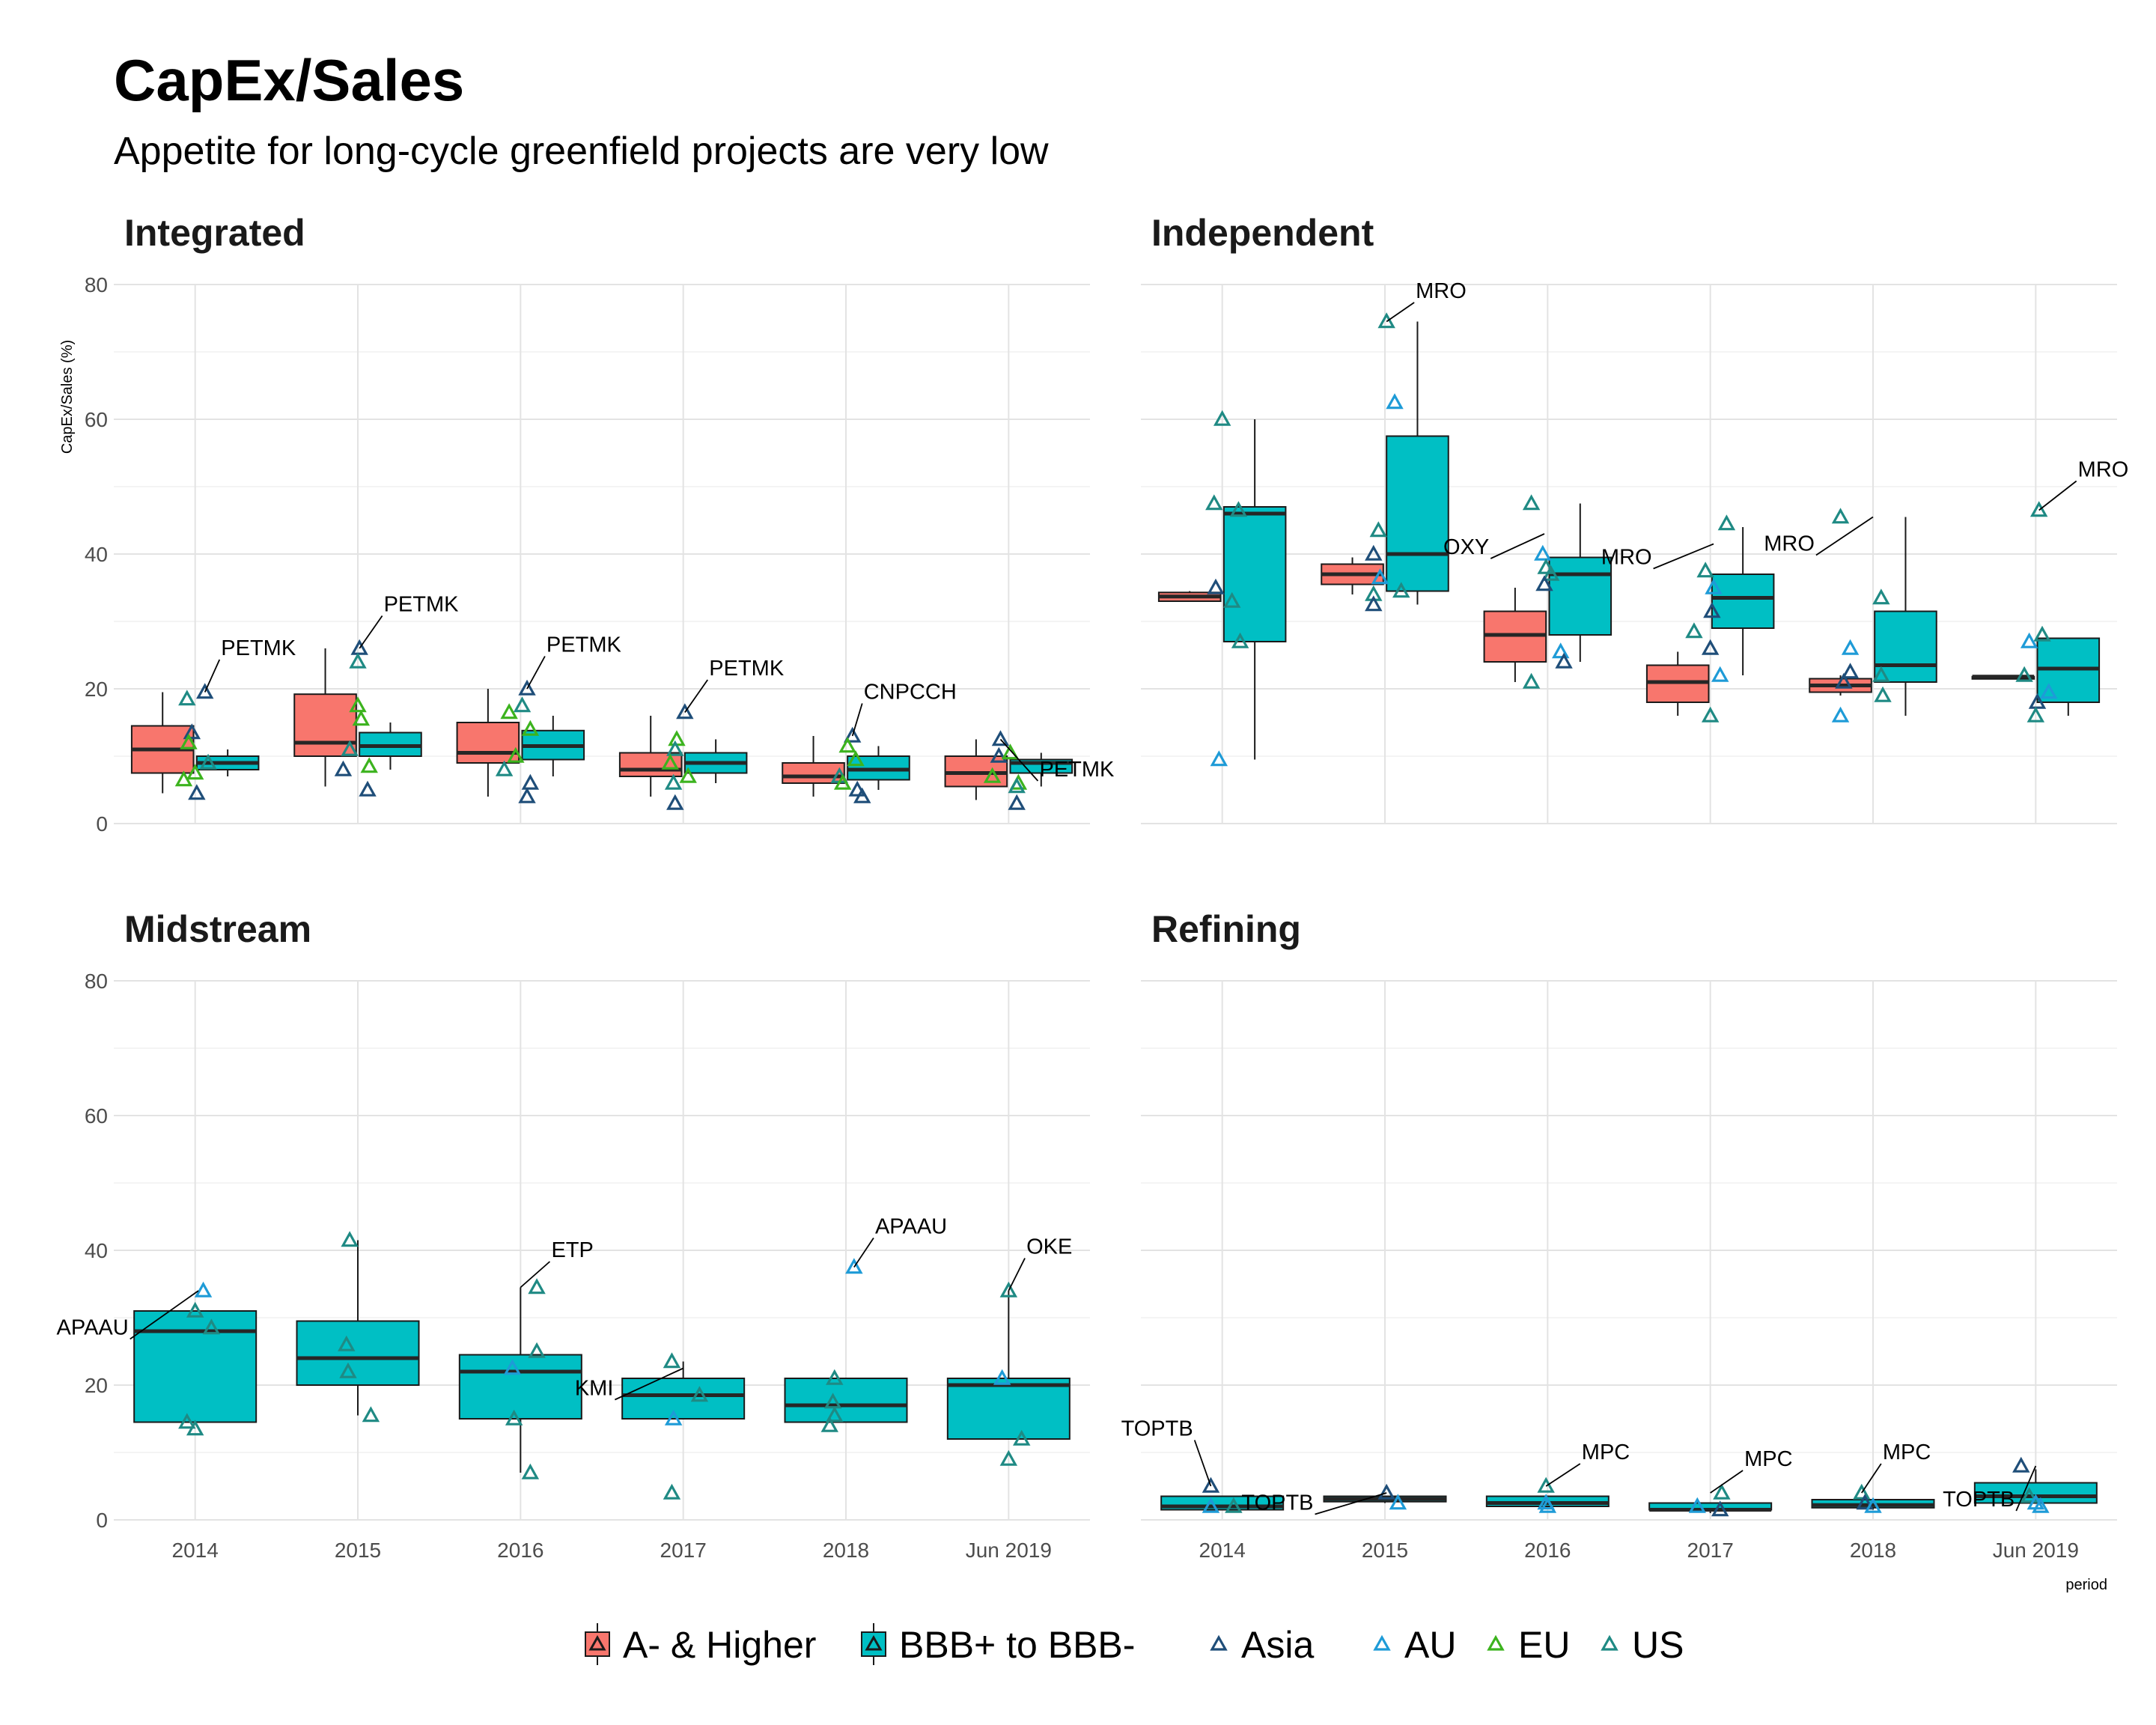  What do you see at coordinates (214, 233) in the screenshot?
I see `facet-title: Integrated` at bounding box center [214, 233].